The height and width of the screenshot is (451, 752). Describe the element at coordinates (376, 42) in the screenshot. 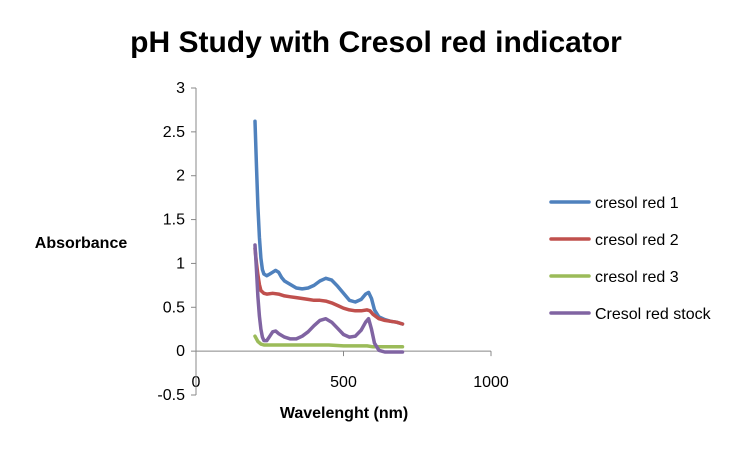

I see `chart-title: pH Study with Cresol red indicator` at that location.